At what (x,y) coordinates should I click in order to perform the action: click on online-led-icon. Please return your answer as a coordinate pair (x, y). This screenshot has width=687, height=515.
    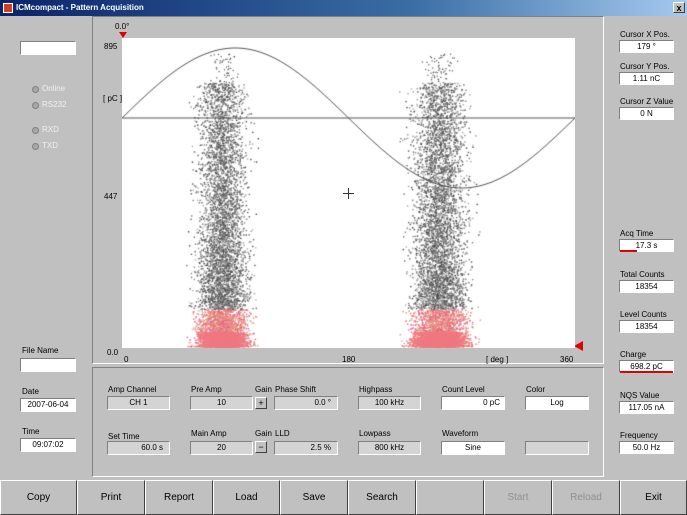
    Looking at the image, I should click on (35, 89).